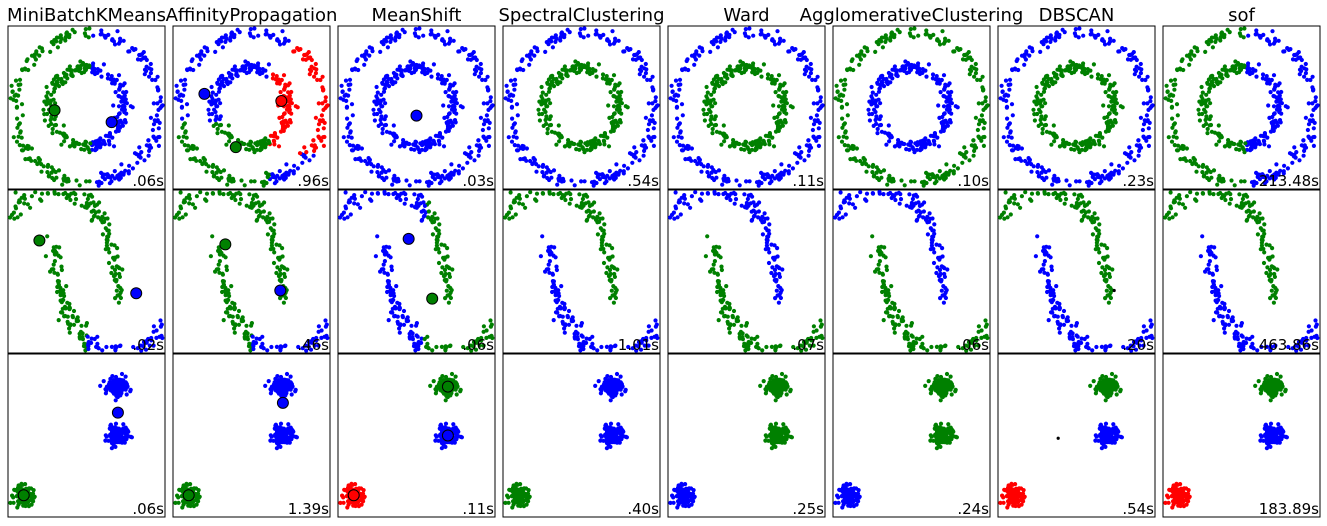  What do you see at coordinates (1241, 15) in the screenshot?
I see `column-title: sof` at bounding box center [1241, 15].